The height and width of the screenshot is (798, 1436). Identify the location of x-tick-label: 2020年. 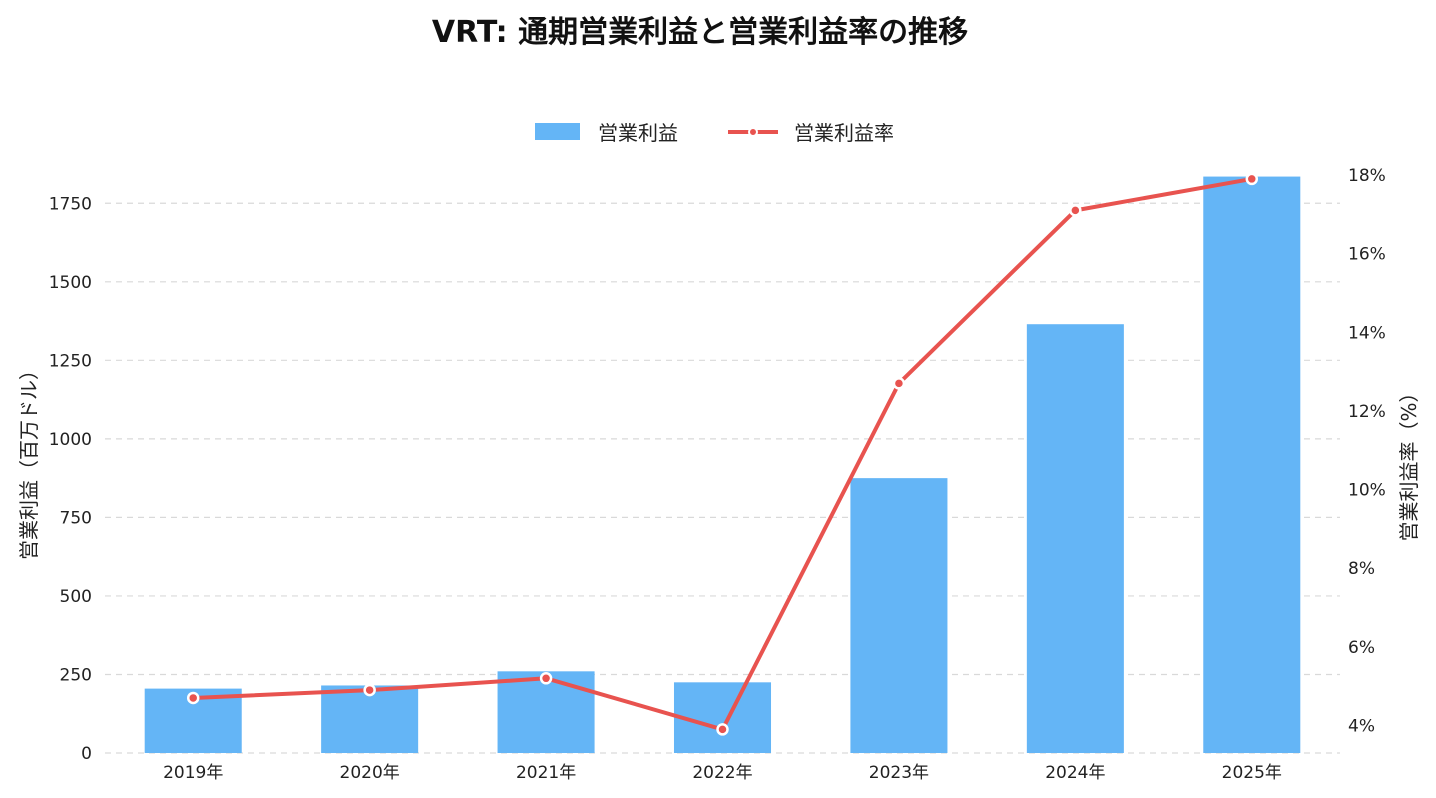
(370, 773).